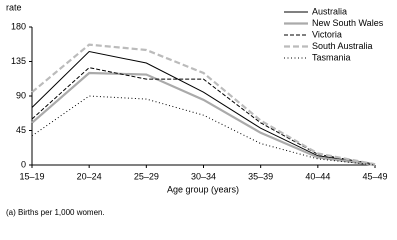  What do you see at coordinates (14, 7) in the screenshot?
I see `y-axis-label: rate` at bounding box center [14, 7].